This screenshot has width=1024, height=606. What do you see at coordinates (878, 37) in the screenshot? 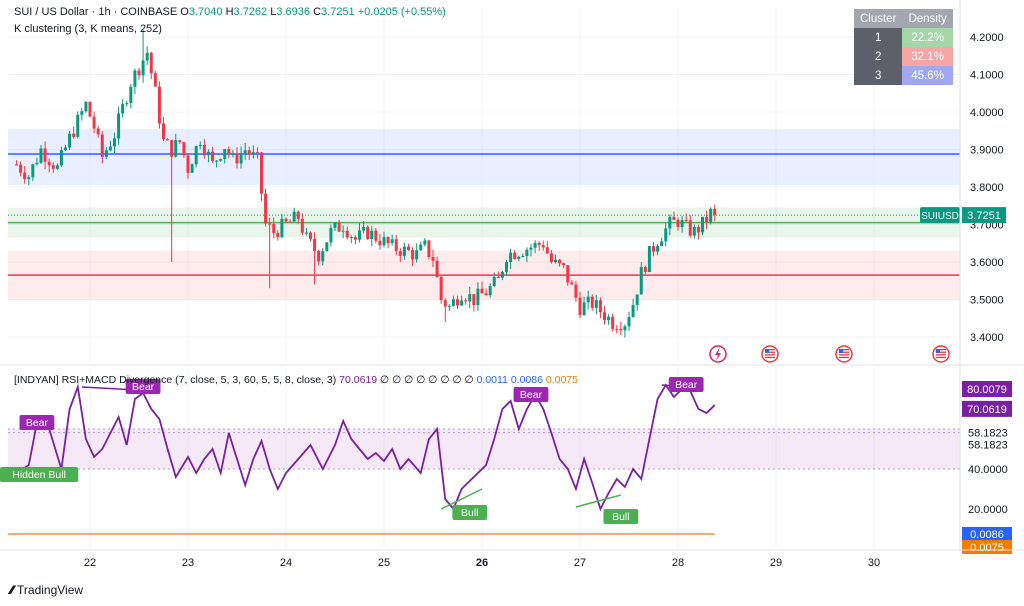
I see `cluster-id: 1` at bounding box center [878, 37].